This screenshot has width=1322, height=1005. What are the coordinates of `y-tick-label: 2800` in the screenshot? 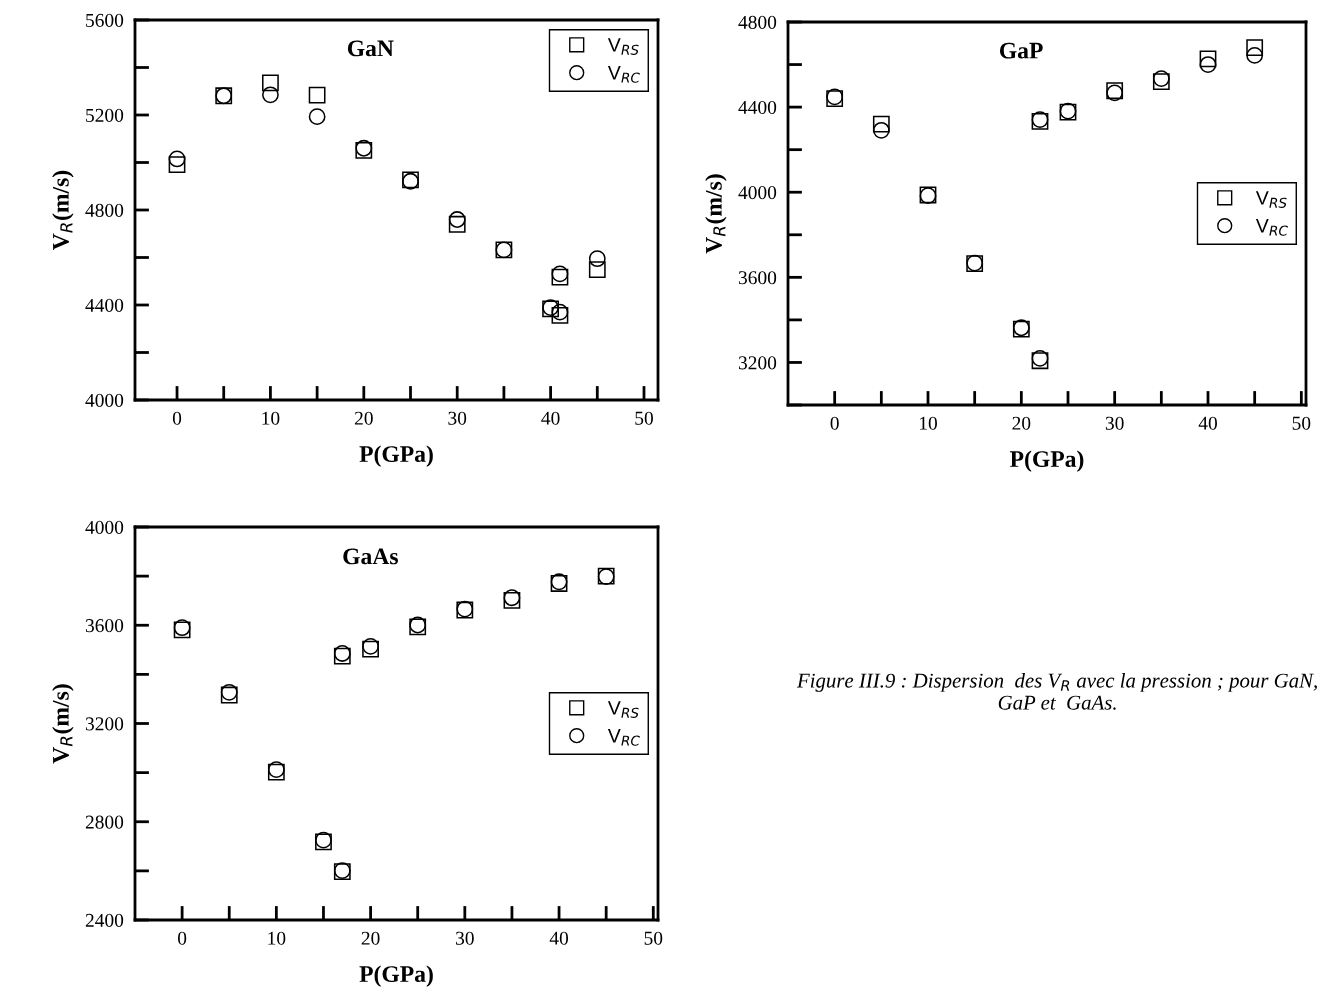 It's located at (104, 822).